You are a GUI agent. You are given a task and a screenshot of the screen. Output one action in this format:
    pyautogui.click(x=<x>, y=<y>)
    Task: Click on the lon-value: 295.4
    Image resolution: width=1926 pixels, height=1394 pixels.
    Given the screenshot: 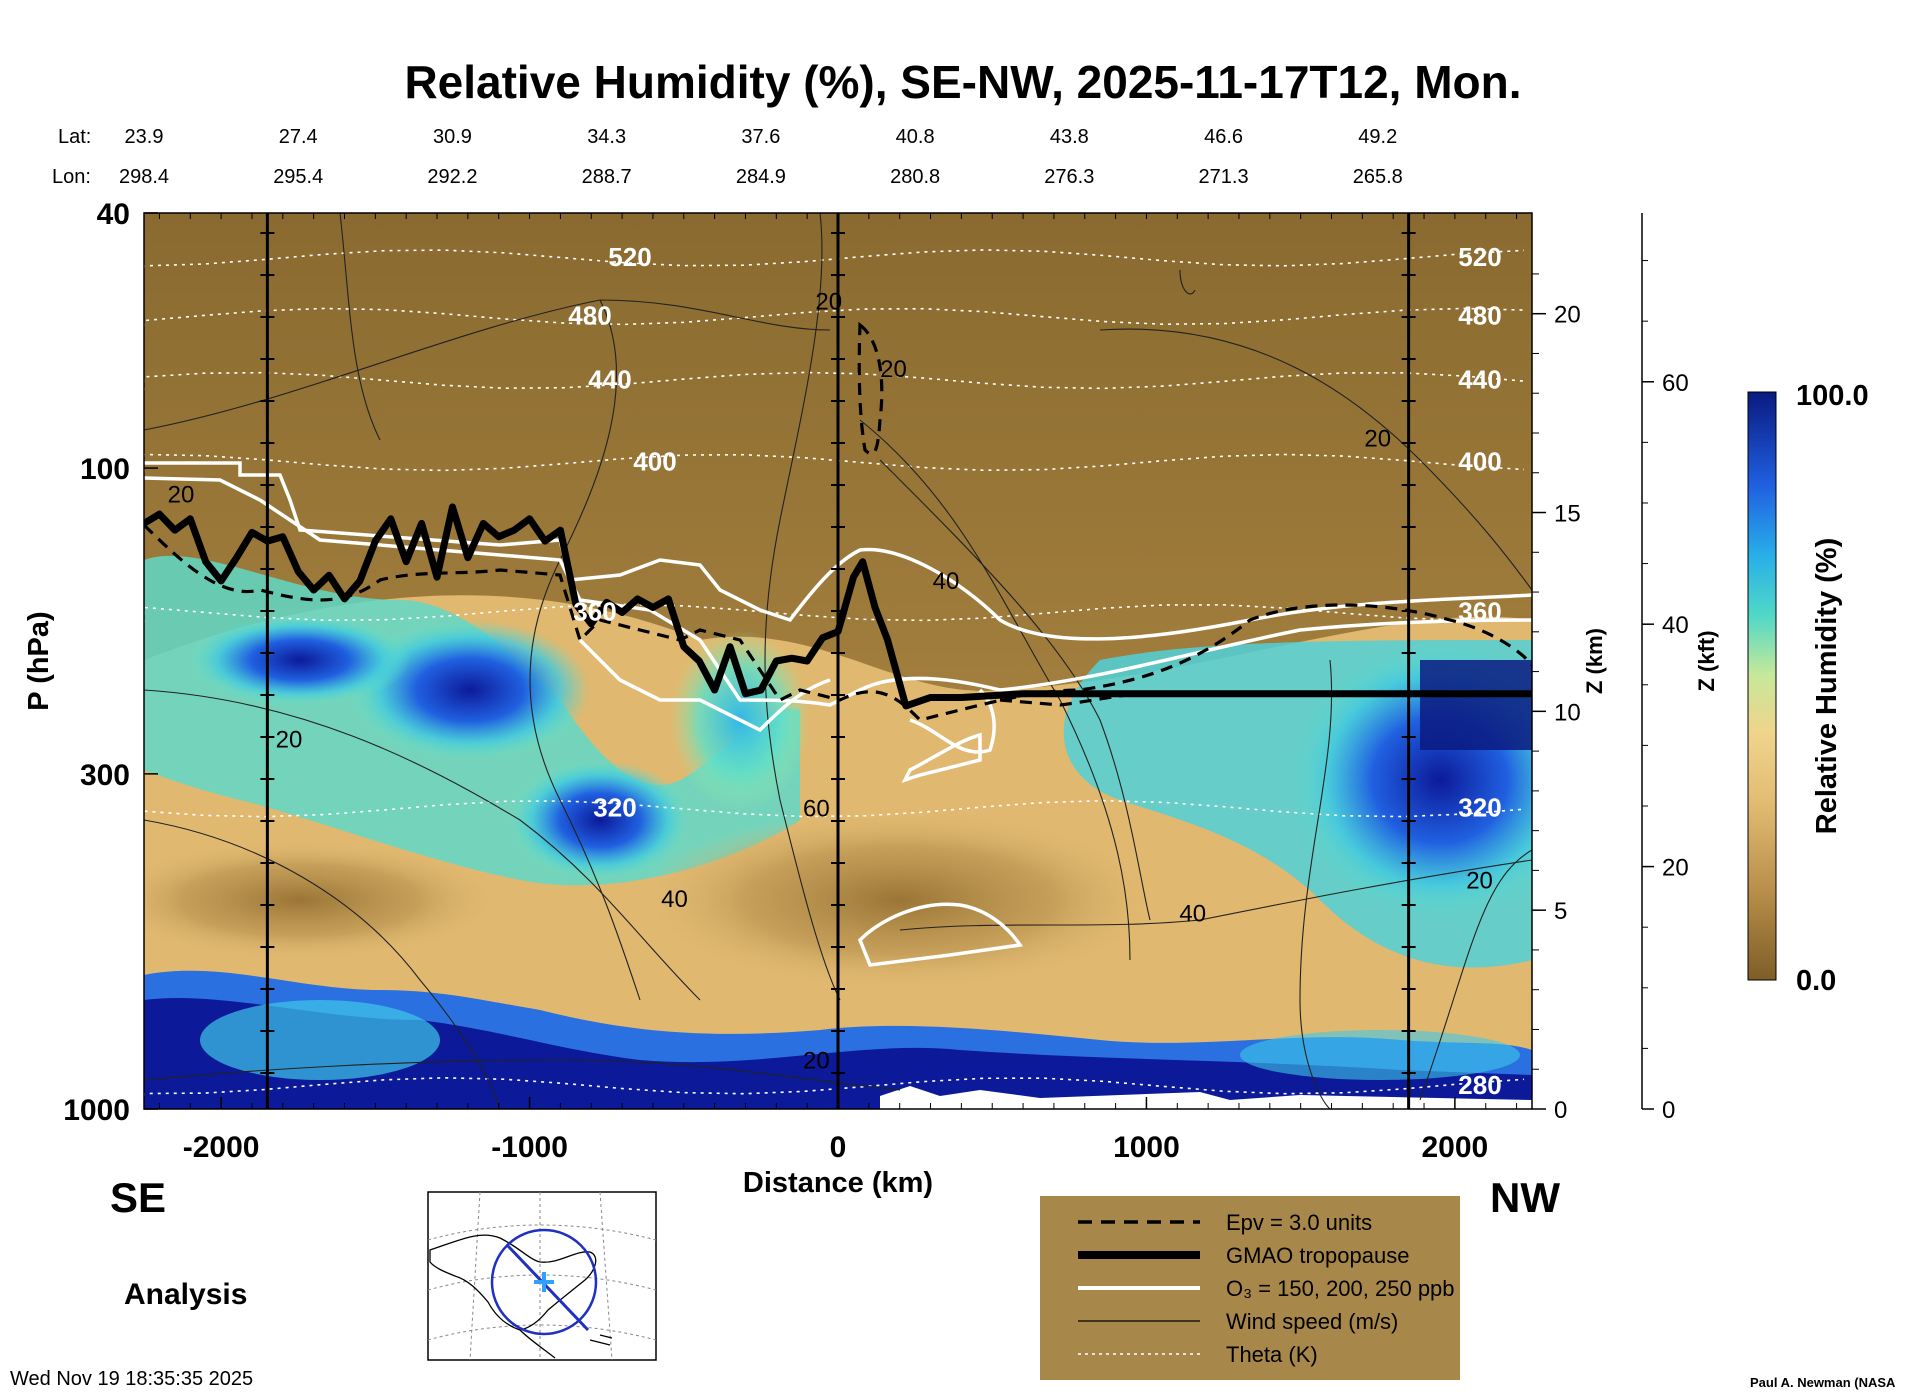 What is the action you would take?
    pyautogui.click(x=298, y=177)
    